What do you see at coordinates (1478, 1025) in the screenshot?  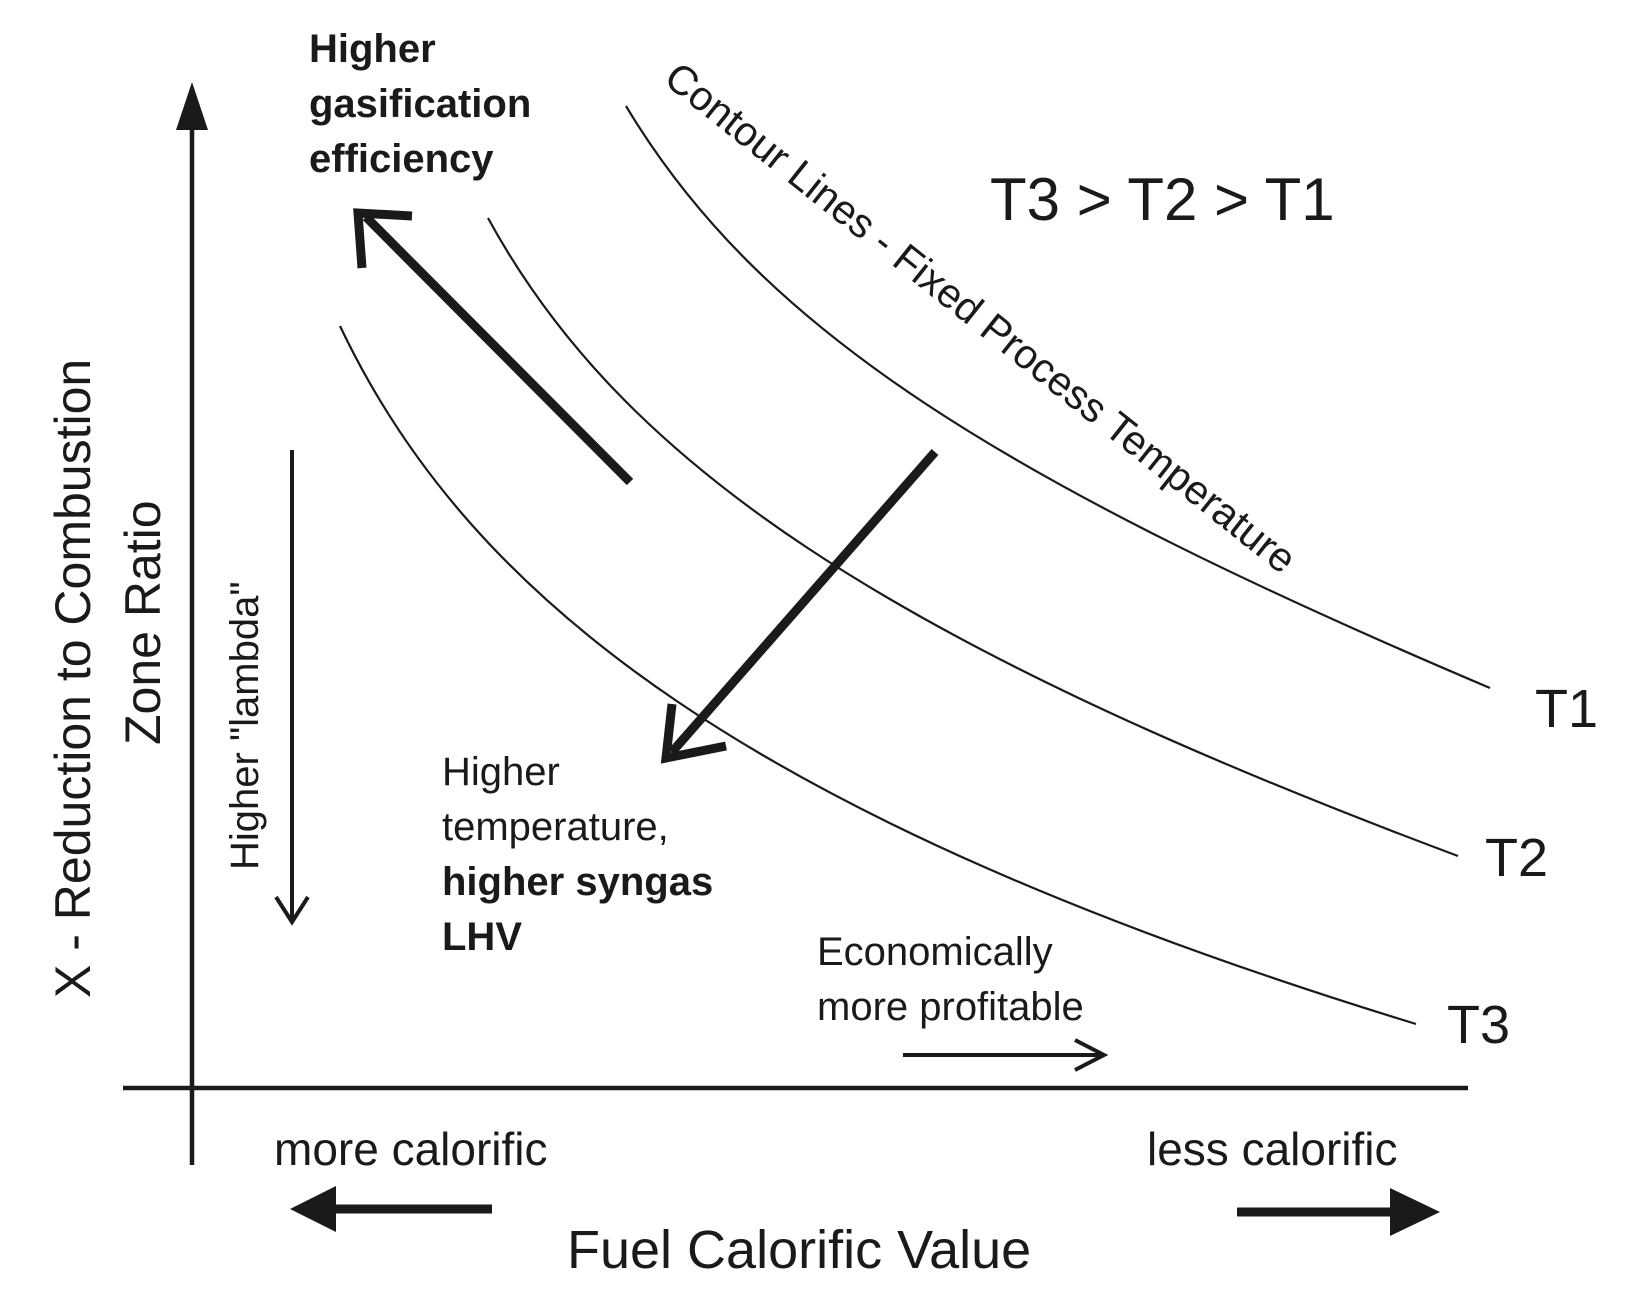 I see `curve-label-t3: T3` at bounding box center [1478, 1025].